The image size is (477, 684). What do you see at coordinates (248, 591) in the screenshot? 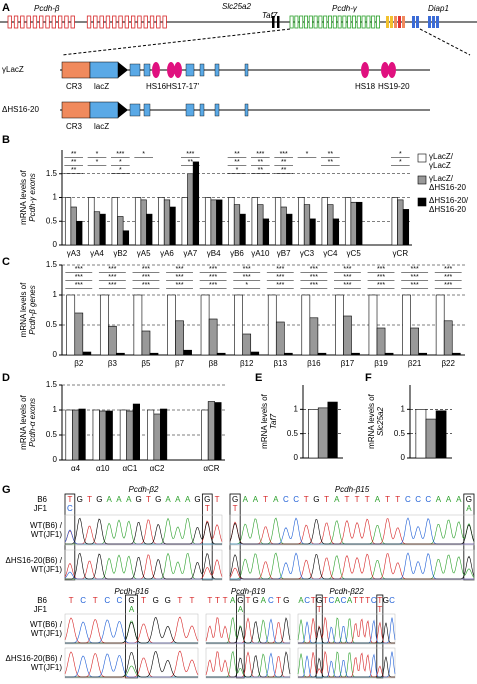
I see `gene-title: Pcdh-β19` at bounding box center [248, 591].